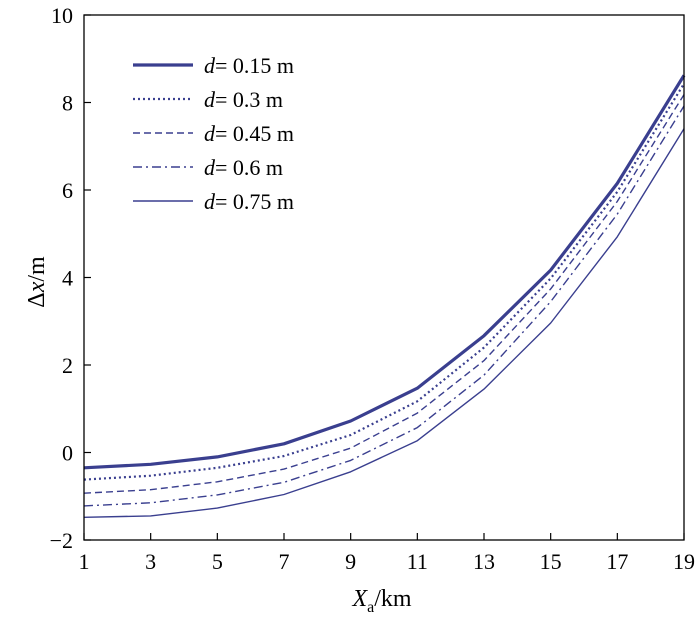  I want to click on x-tick-label: 7, so click(284, 561).